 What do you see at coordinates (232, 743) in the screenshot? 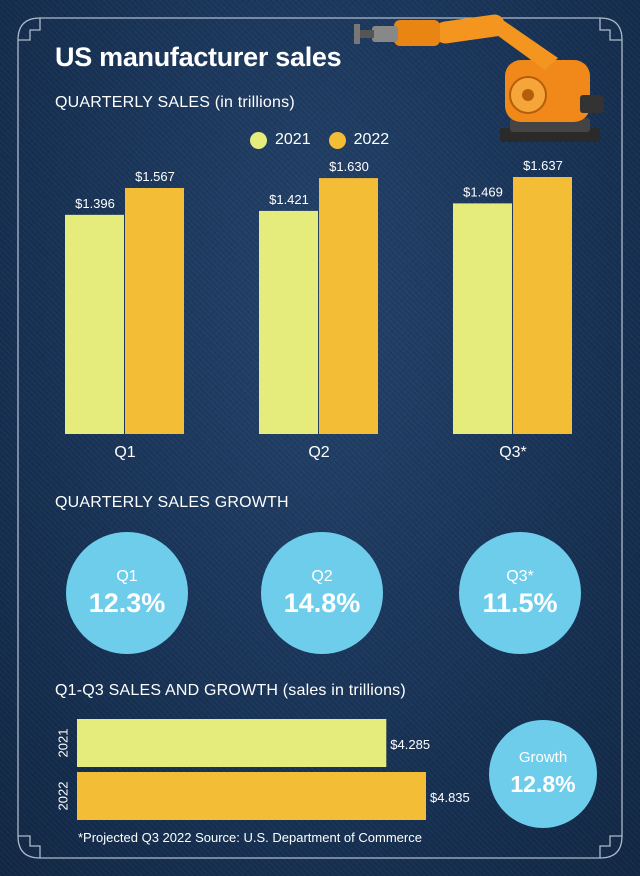
I see `ytd-bar-2021` at bounding box center [232, 743].